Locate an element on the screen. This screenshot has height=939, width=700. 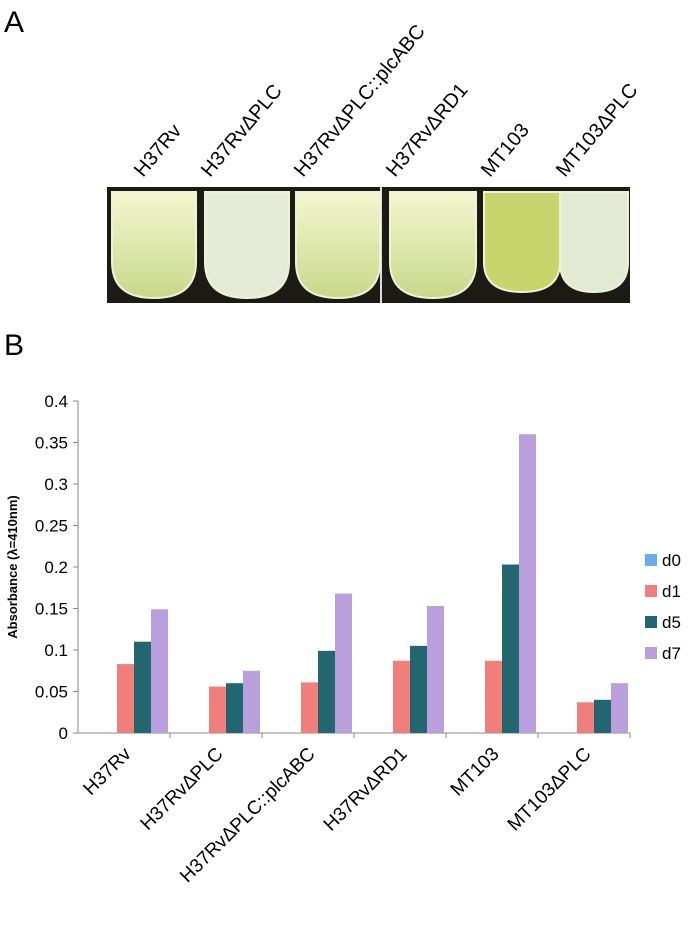
y-tick-label: 0.15 is located at coordinates (51, 609).